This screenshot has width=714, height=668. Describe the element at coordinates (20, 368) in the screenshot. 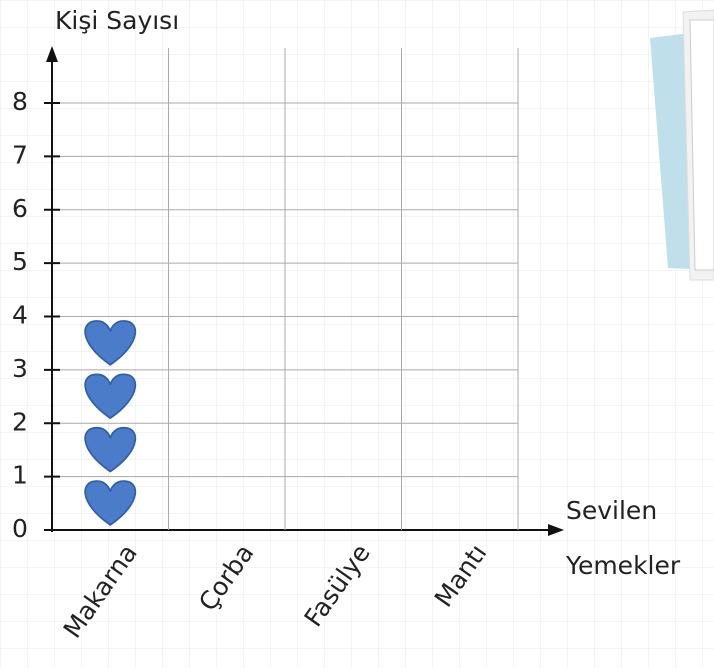

I see `y-tick-label: 3` at that location.